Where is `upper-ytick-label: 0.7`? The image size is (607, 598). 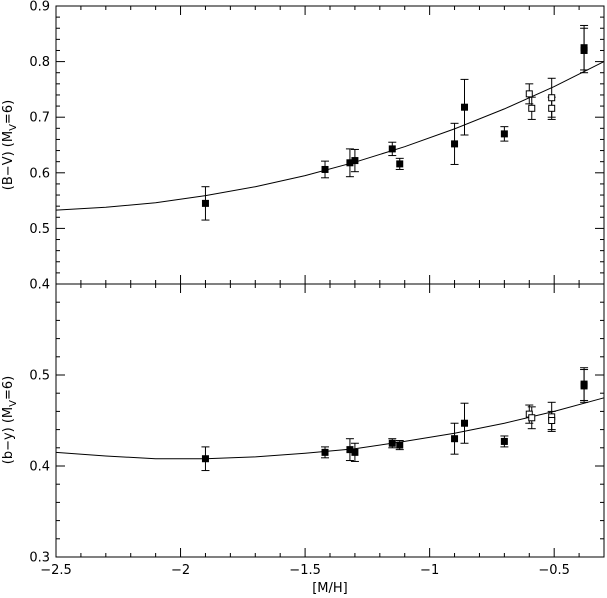
upper-ytick-label: 0.7 is located at coordinates (39, 118).